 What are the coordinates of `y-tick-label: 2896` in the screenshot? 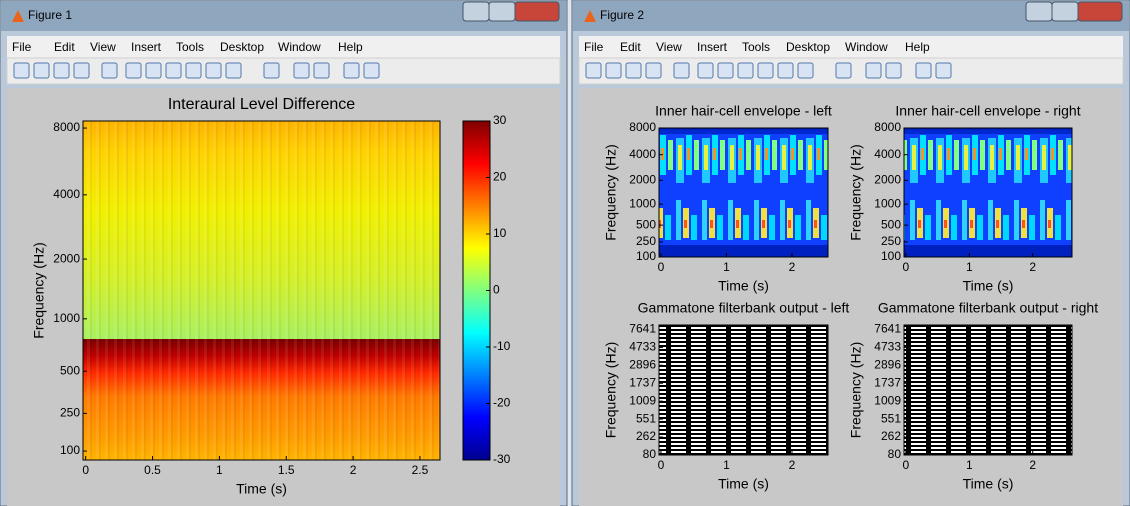 It's located at (642, 364).